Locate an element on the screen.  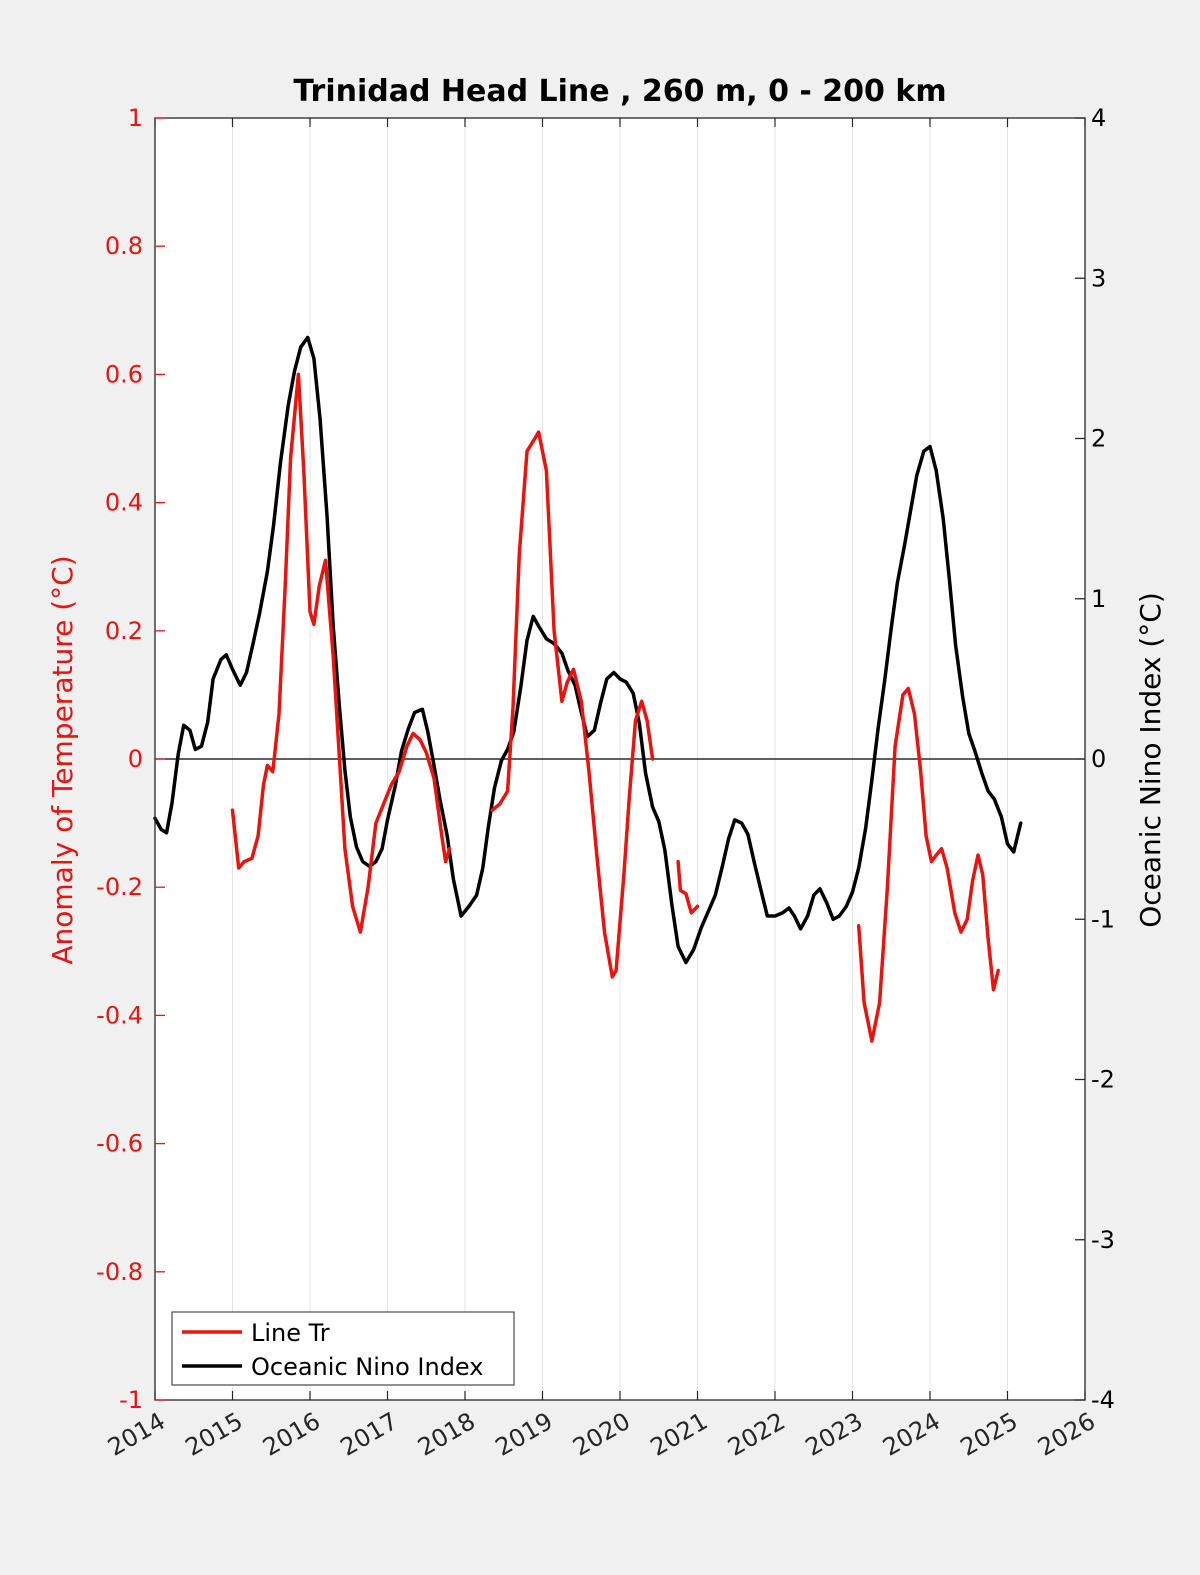
y-tick-label-left: 0.6 is located at coordinates (124, 374).